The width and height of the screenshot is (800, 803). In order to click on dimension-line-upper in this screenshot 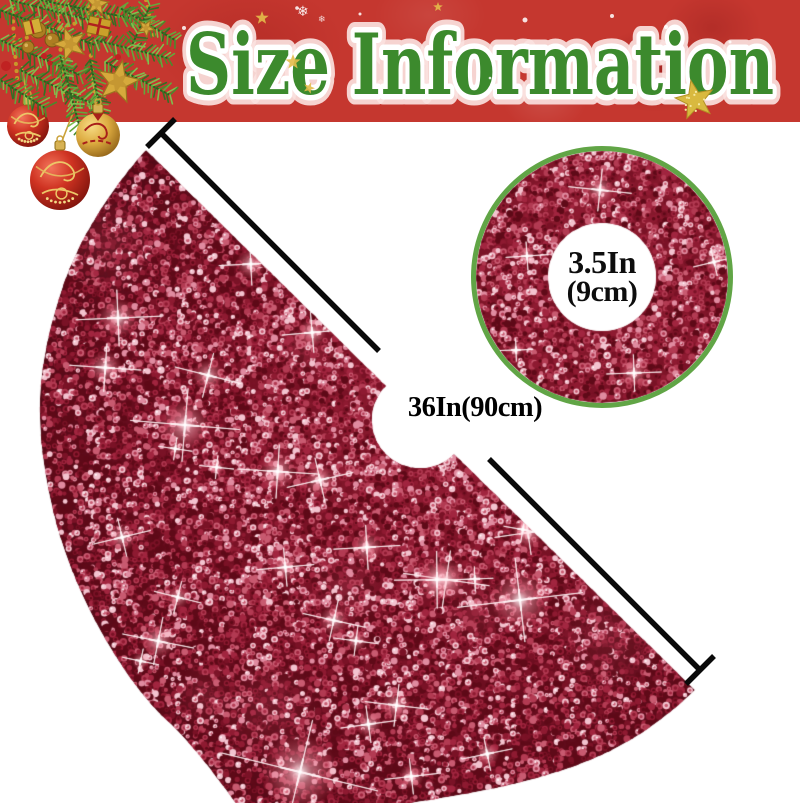, I will do `click(270, 242)`.